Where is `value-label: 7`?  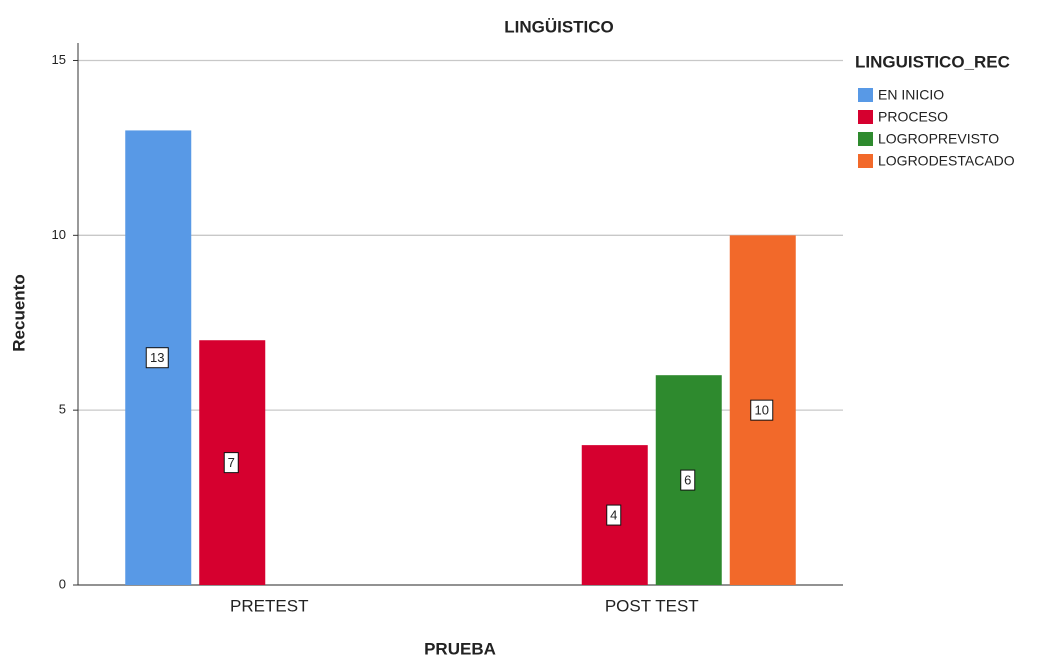 value-label: 7 is located at coordinates (231, 462).